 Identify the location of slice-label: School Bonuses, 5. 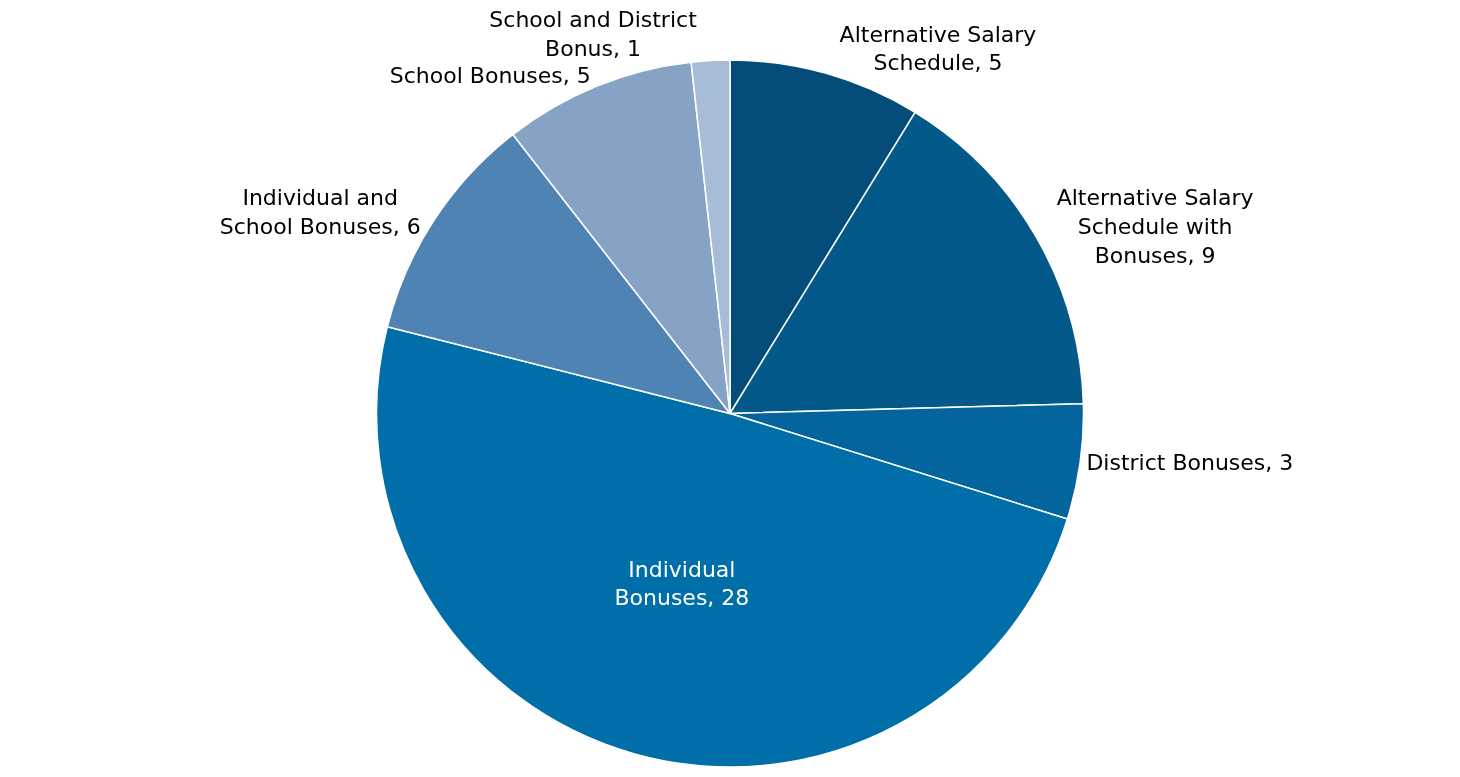
(490, 75).